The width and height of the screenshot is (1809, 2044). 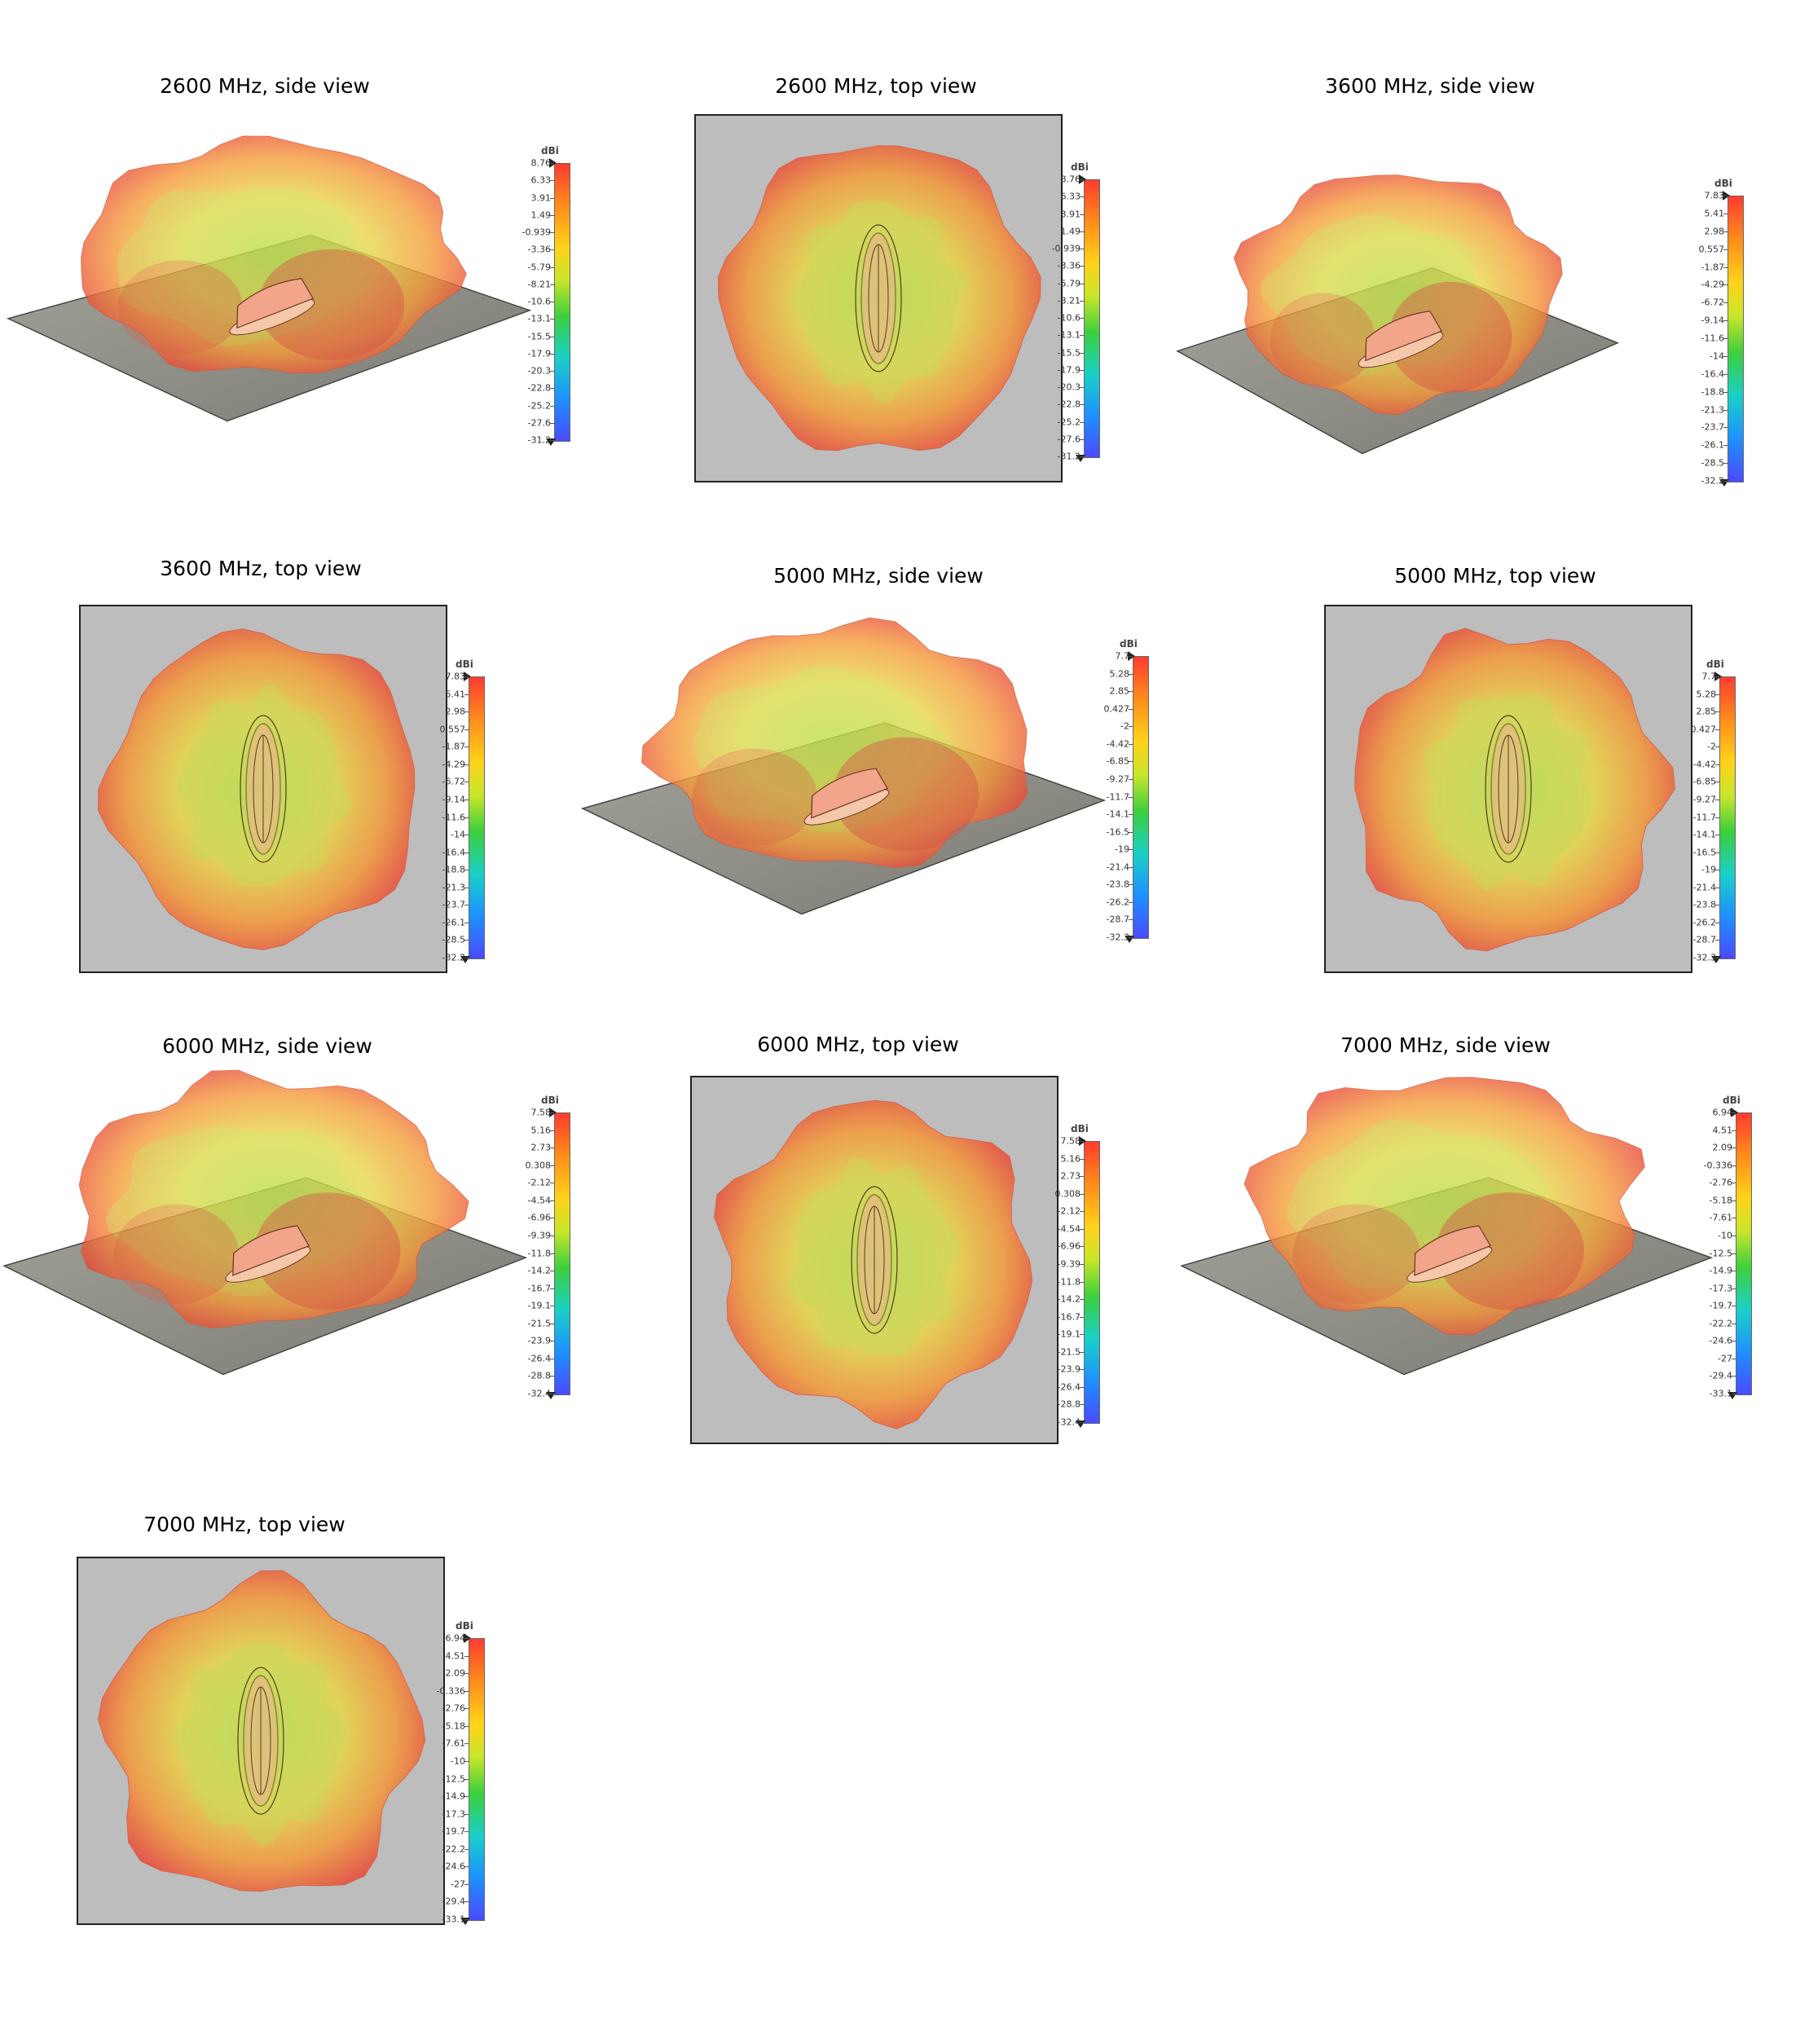 What do you see at coordinates (453, 1778) in the screenshot?
I see `scale-tick-label: -12.5` at bounding box center [453, 1778].